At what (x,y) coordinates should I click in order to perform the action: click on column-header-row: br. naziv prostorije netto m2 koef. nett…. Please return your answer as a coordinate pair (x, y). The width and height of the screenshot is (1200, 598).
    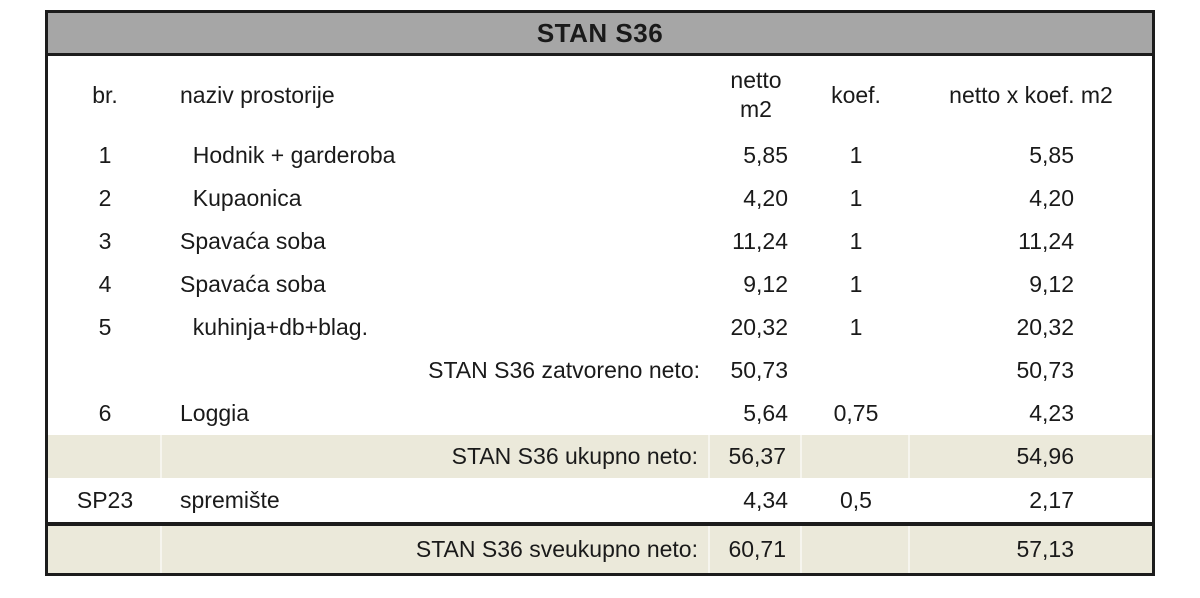
    Looking at the image, I should click on (600, 95).